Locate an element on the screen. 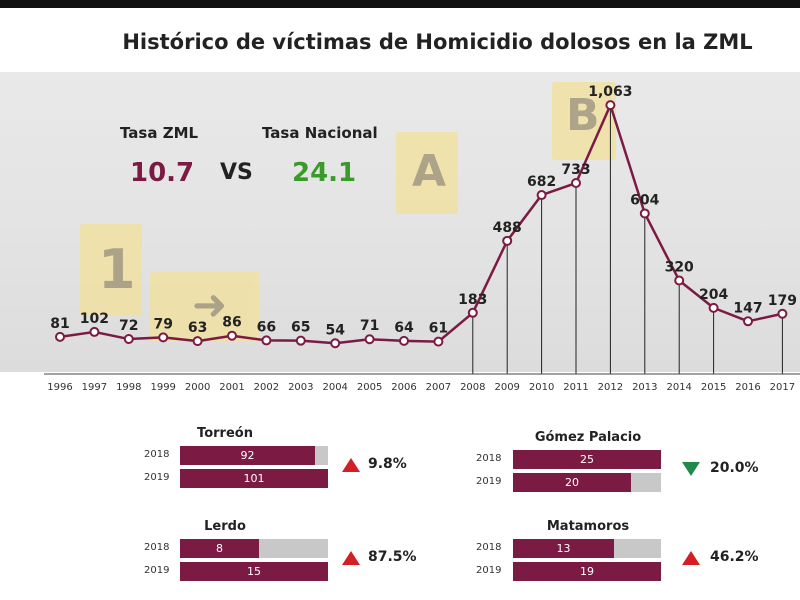 The image size is (800, 600). x-tick-2011: 2011 is located at coordinates (575, 387).